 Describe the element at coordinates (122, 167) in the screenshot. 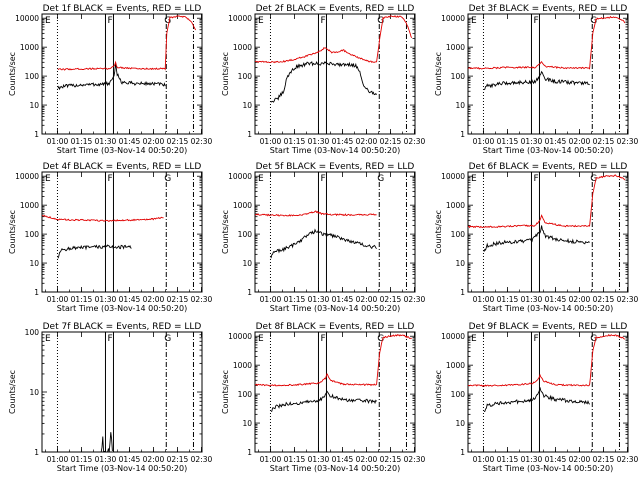

I see `panel-title: Det 4f BLACK = Events, RED = LLD` at that location.